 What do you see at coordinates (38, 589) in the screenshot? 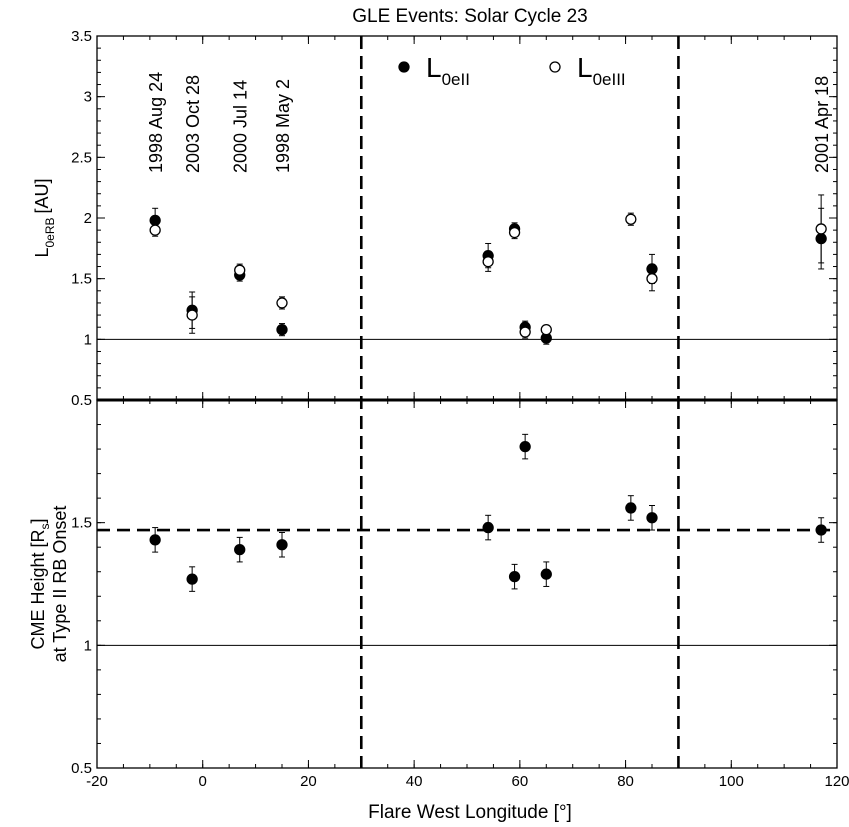
I see `bottom-y-label-line1-main: CME Height [R` at bounding box center [38, 589].